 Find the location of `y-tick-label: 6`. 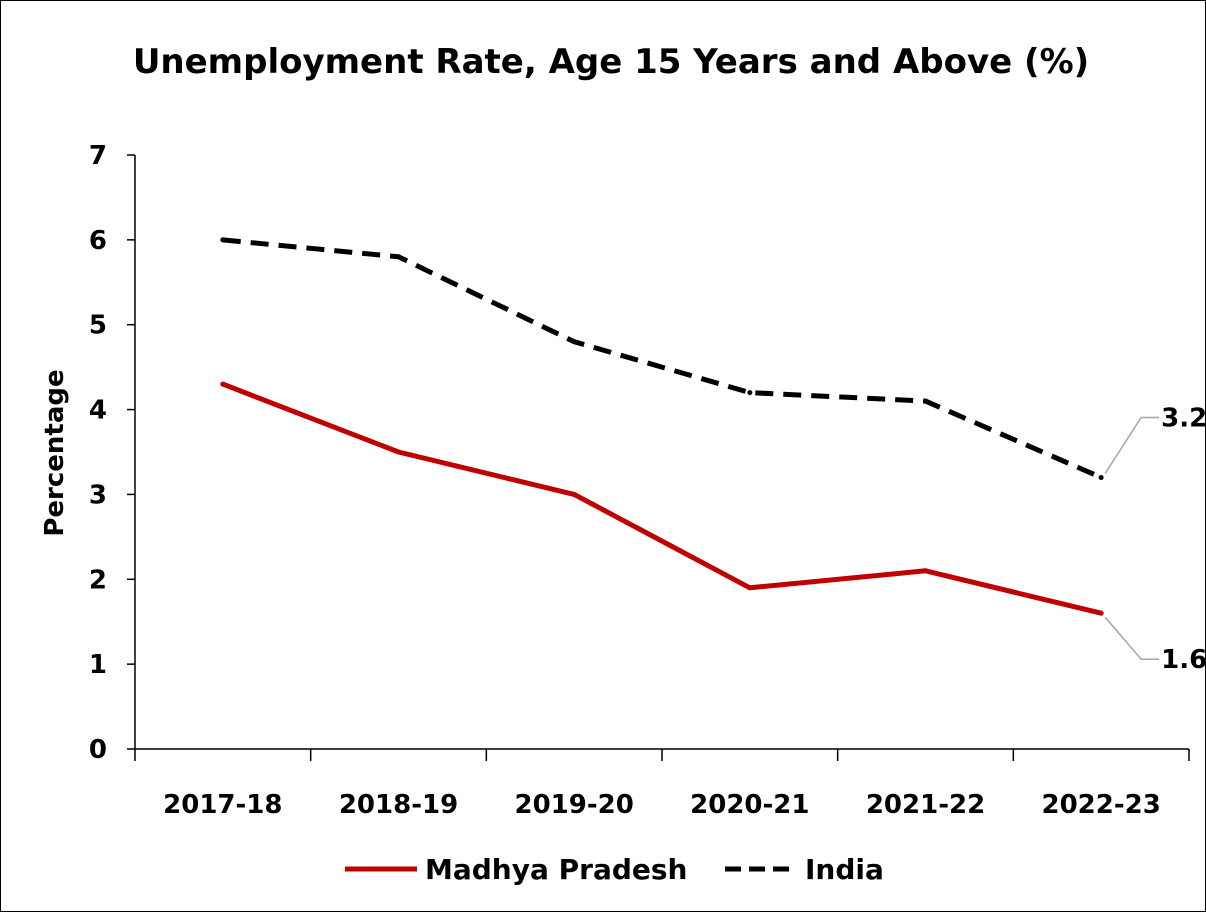

y-tick-label: 6 is located at coordinates (98, 241).